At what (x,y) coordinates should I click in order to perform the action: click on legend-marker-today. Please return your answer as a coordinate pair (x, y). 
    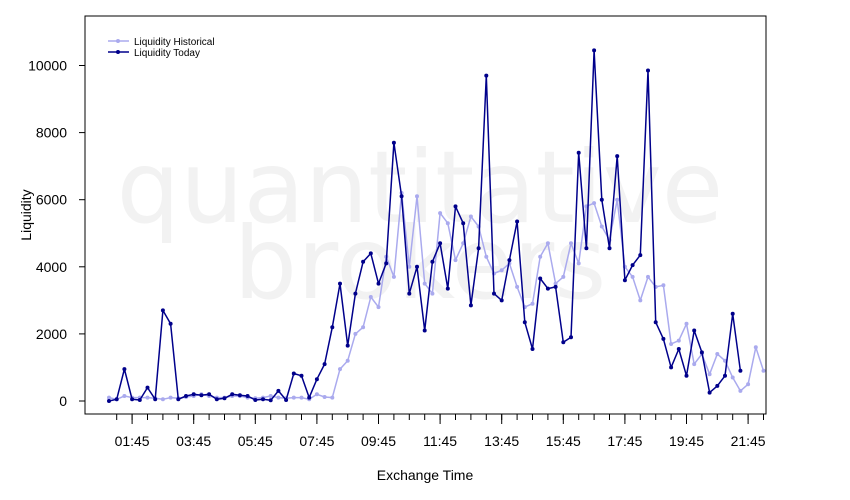
    Looking at the image, I should click on (118, 52).